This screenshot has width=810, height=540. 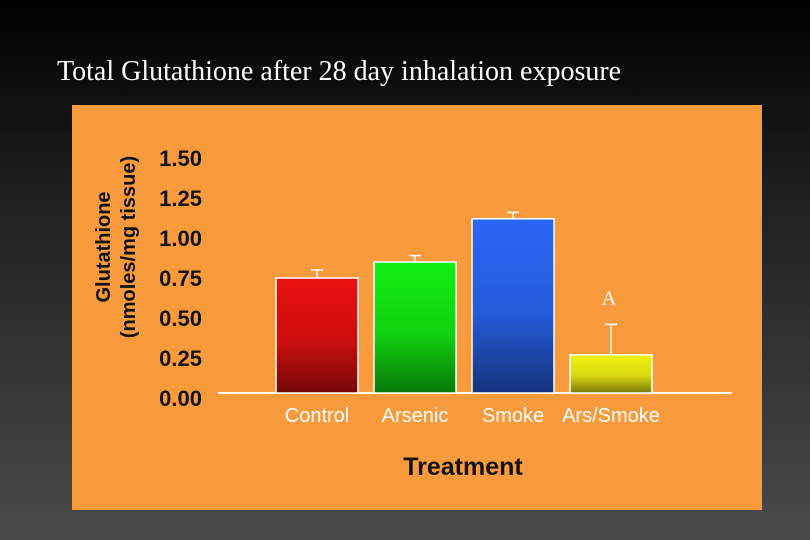 I want to click on x-category-label: Ars/Smoke, so click(x=611, y=416).